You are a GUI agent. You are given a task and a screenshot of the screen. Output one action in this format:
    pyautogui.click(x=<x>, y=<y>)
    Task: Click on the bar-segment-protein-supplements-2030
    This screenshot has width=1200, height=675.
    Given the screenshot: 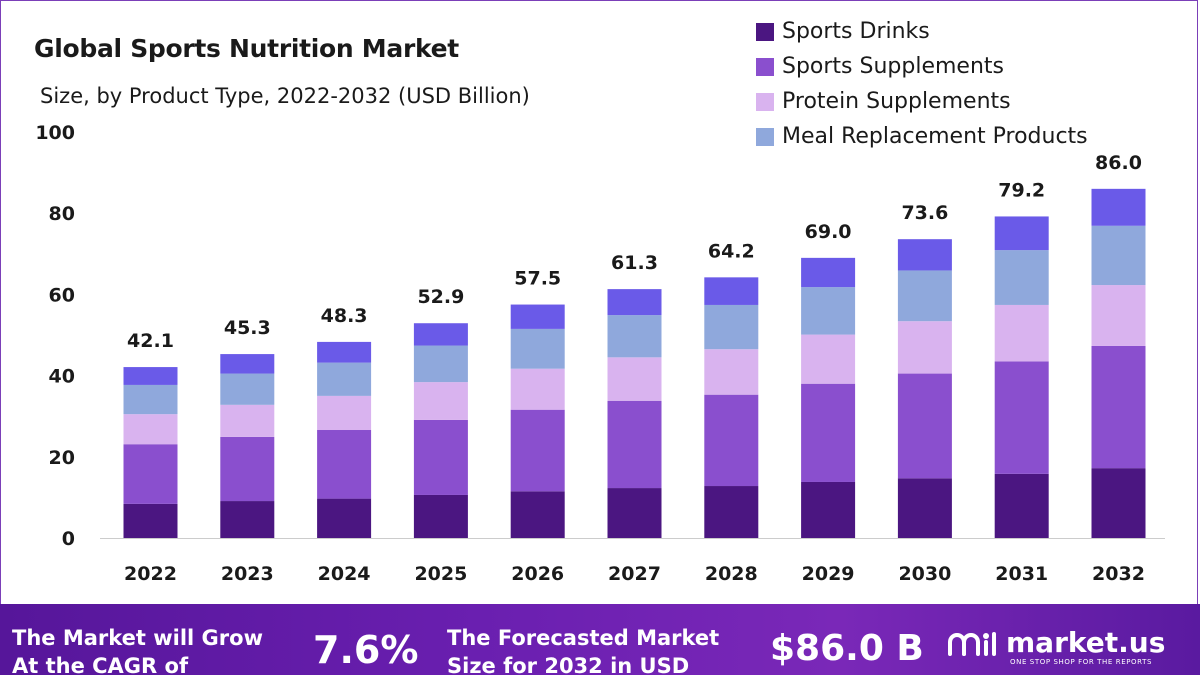 What is the action you would take?
    pyautogui.click(x=924, y=347)
    